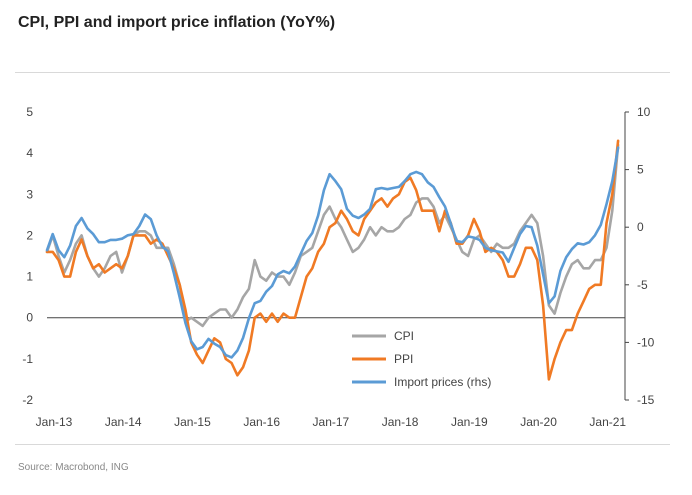  Describe the element at coordinates (29, 235) in the screenshot. I see `left-y-tick-label: 2` at that location.